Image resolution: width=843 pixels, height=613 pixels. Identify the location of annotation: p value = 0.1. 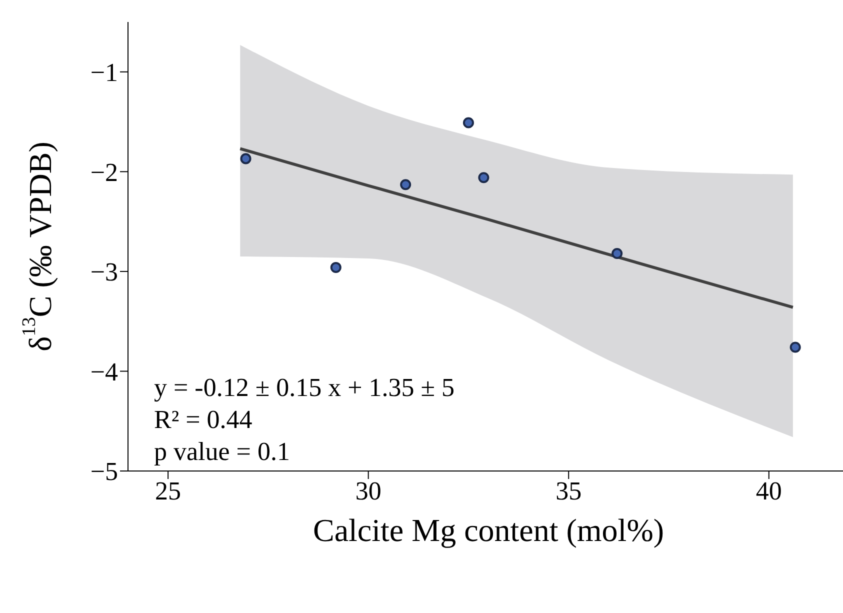
(222, 451).